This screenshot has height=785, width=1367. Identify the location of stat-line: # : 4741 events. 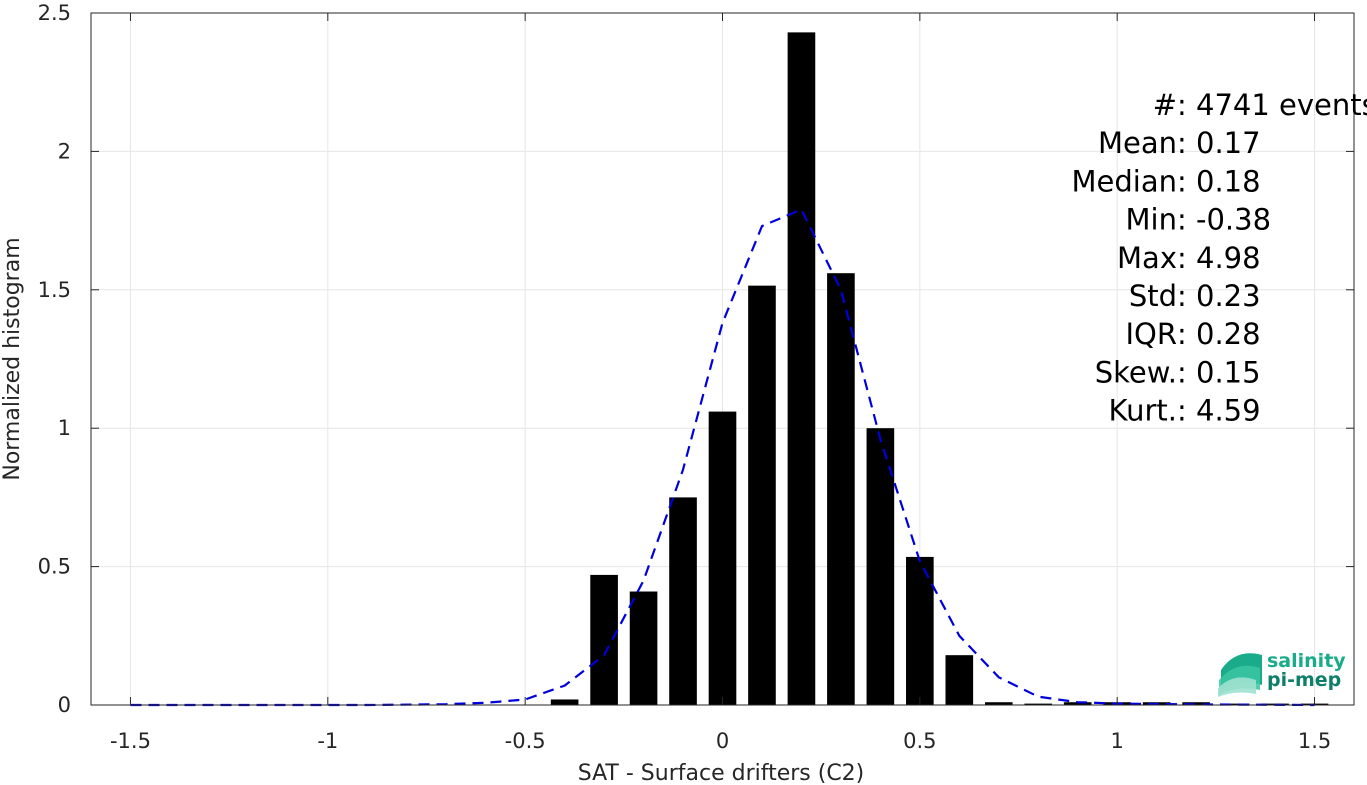
(1260, 105).